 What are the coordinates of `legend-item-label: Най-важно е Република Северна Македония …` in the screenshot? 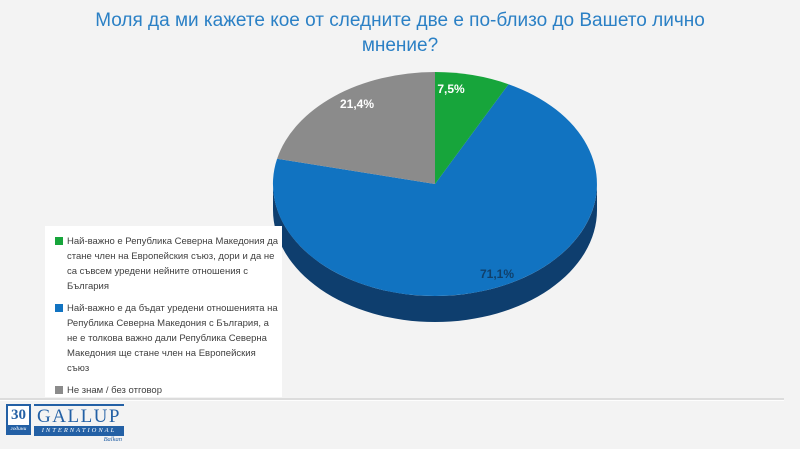 It's located at (173, 264).